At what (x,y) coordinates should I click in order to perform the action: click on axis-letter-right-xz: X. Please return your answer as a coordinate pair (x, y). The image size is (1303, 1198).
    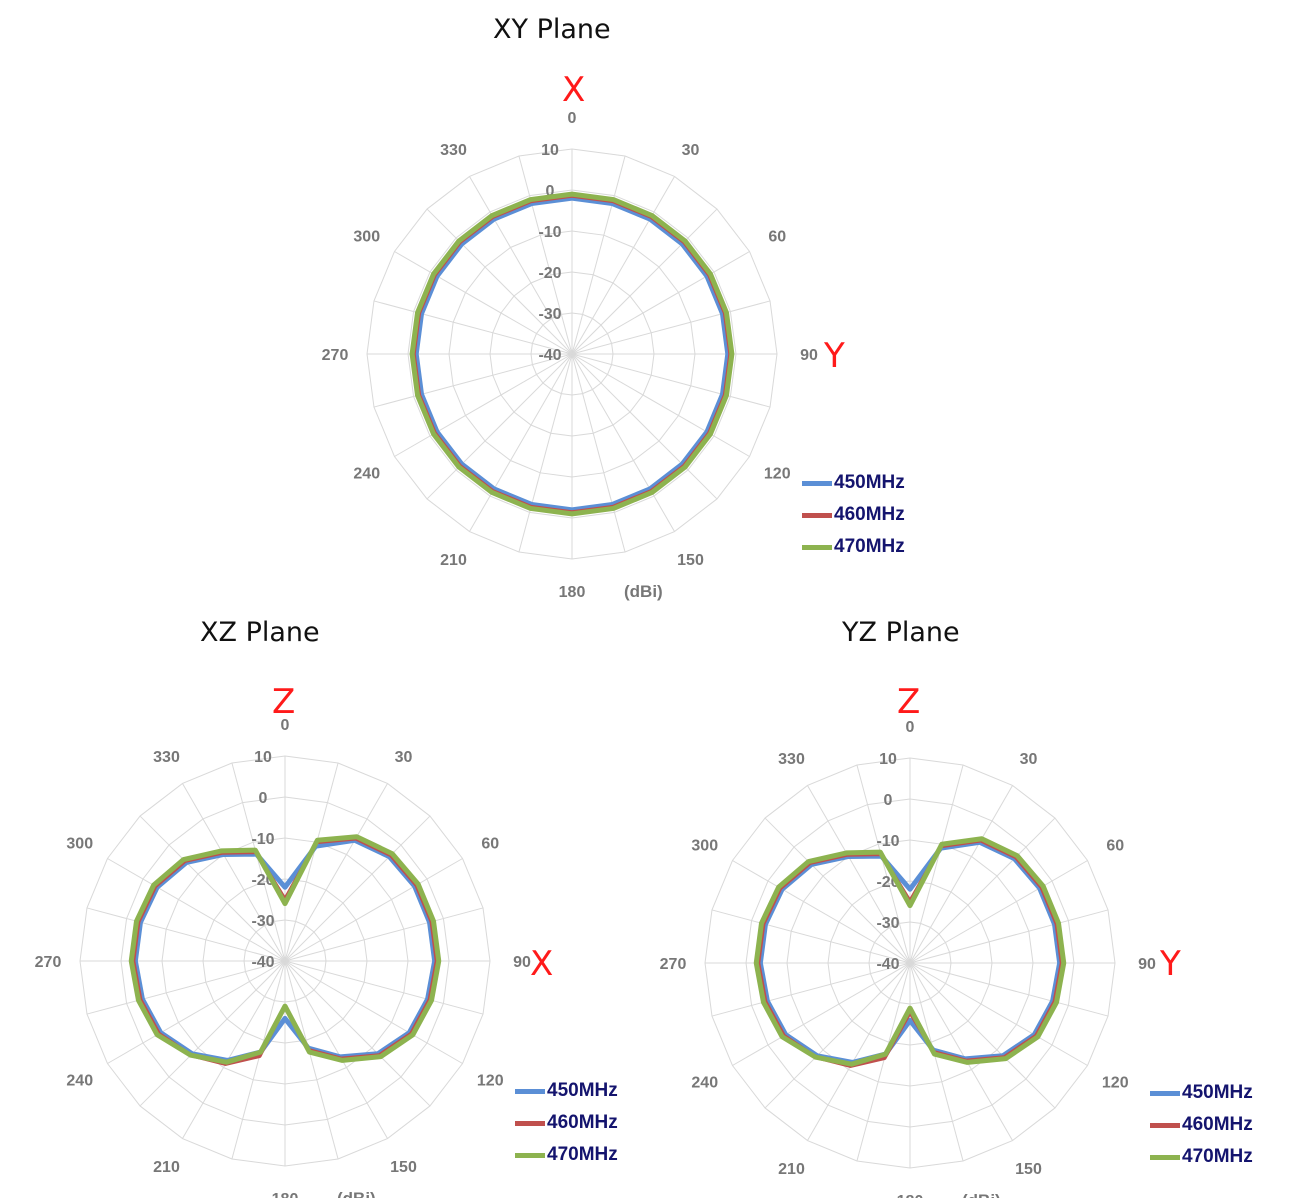
    Looking at the image, I should click on (542, 964).